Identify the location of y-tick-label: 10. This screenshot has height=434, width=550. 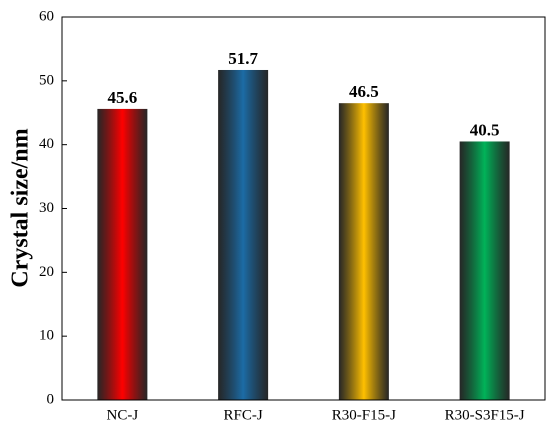
(46, 336).